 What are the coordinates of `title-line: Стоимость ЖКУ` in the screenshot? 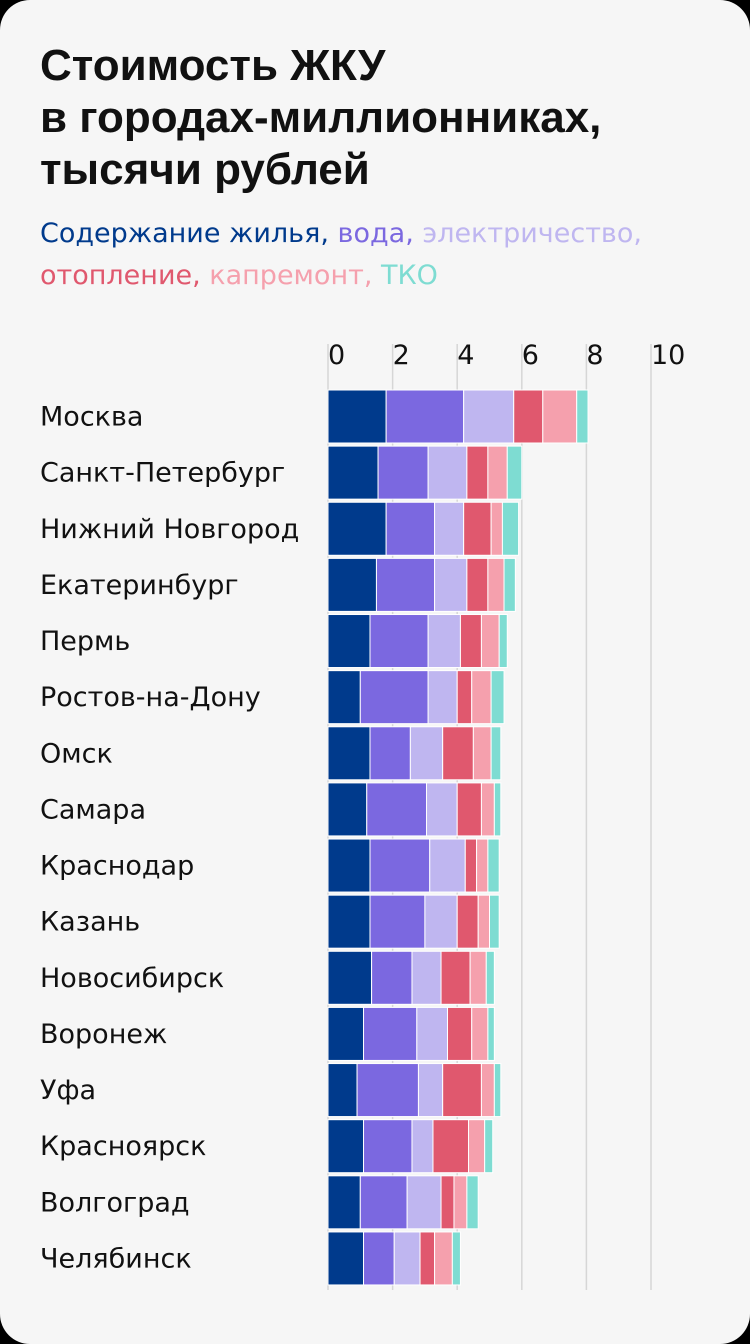 It's located at (213, 65).